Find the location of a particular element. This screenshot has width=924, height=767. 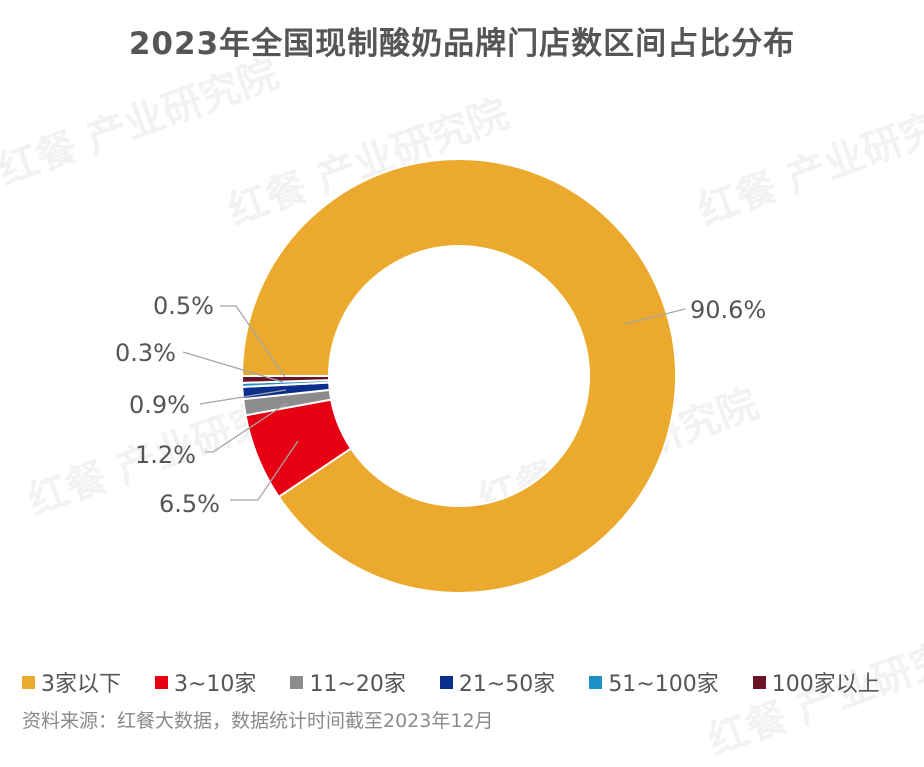

legend-label: 3~10家 is located at coordinates (215, 684).